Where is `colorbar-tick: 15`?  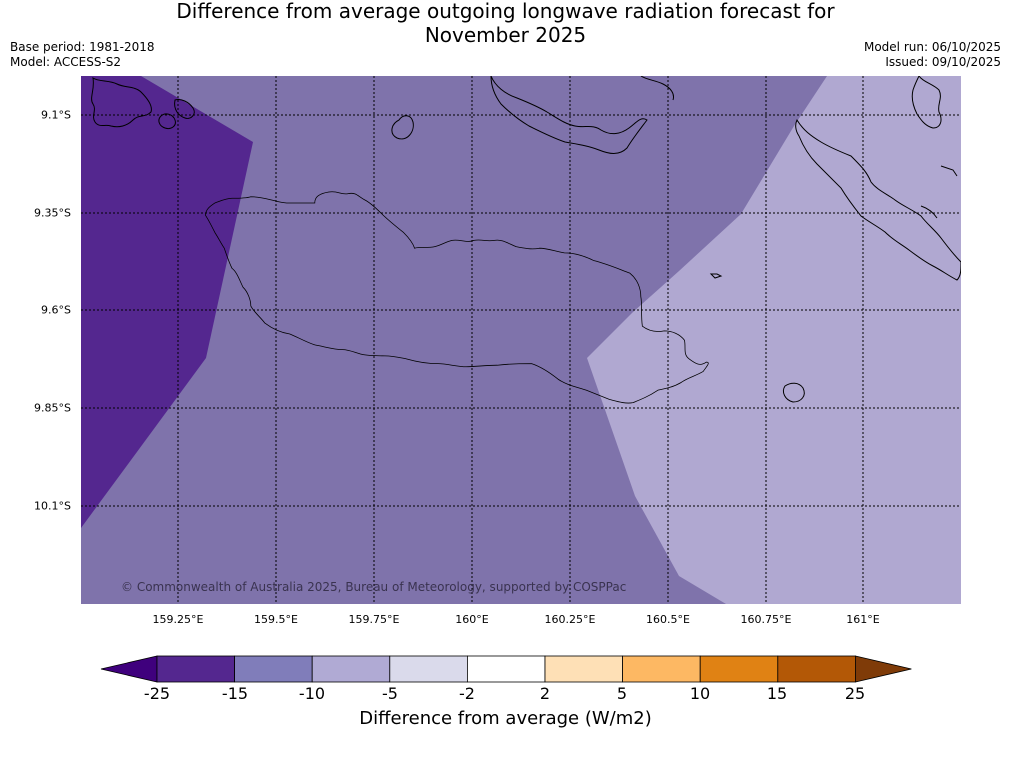
colorbar-tick: 15 is located at coordinates (777, 693).